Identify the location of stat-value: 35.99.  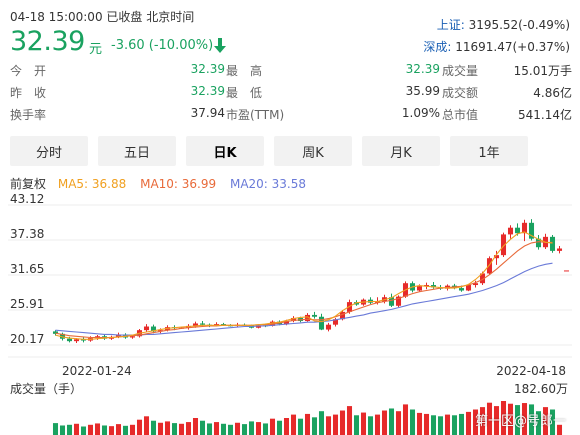
(422, 91).